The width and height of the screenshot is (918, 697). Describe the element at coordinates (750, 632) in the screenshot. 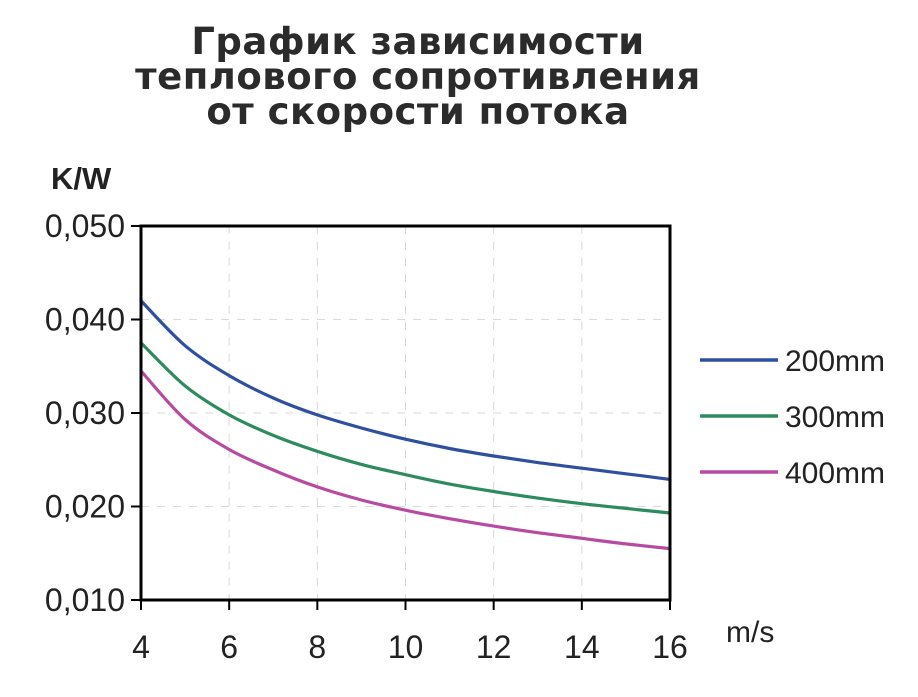

I see `x-axis-label: m/s` at that location.